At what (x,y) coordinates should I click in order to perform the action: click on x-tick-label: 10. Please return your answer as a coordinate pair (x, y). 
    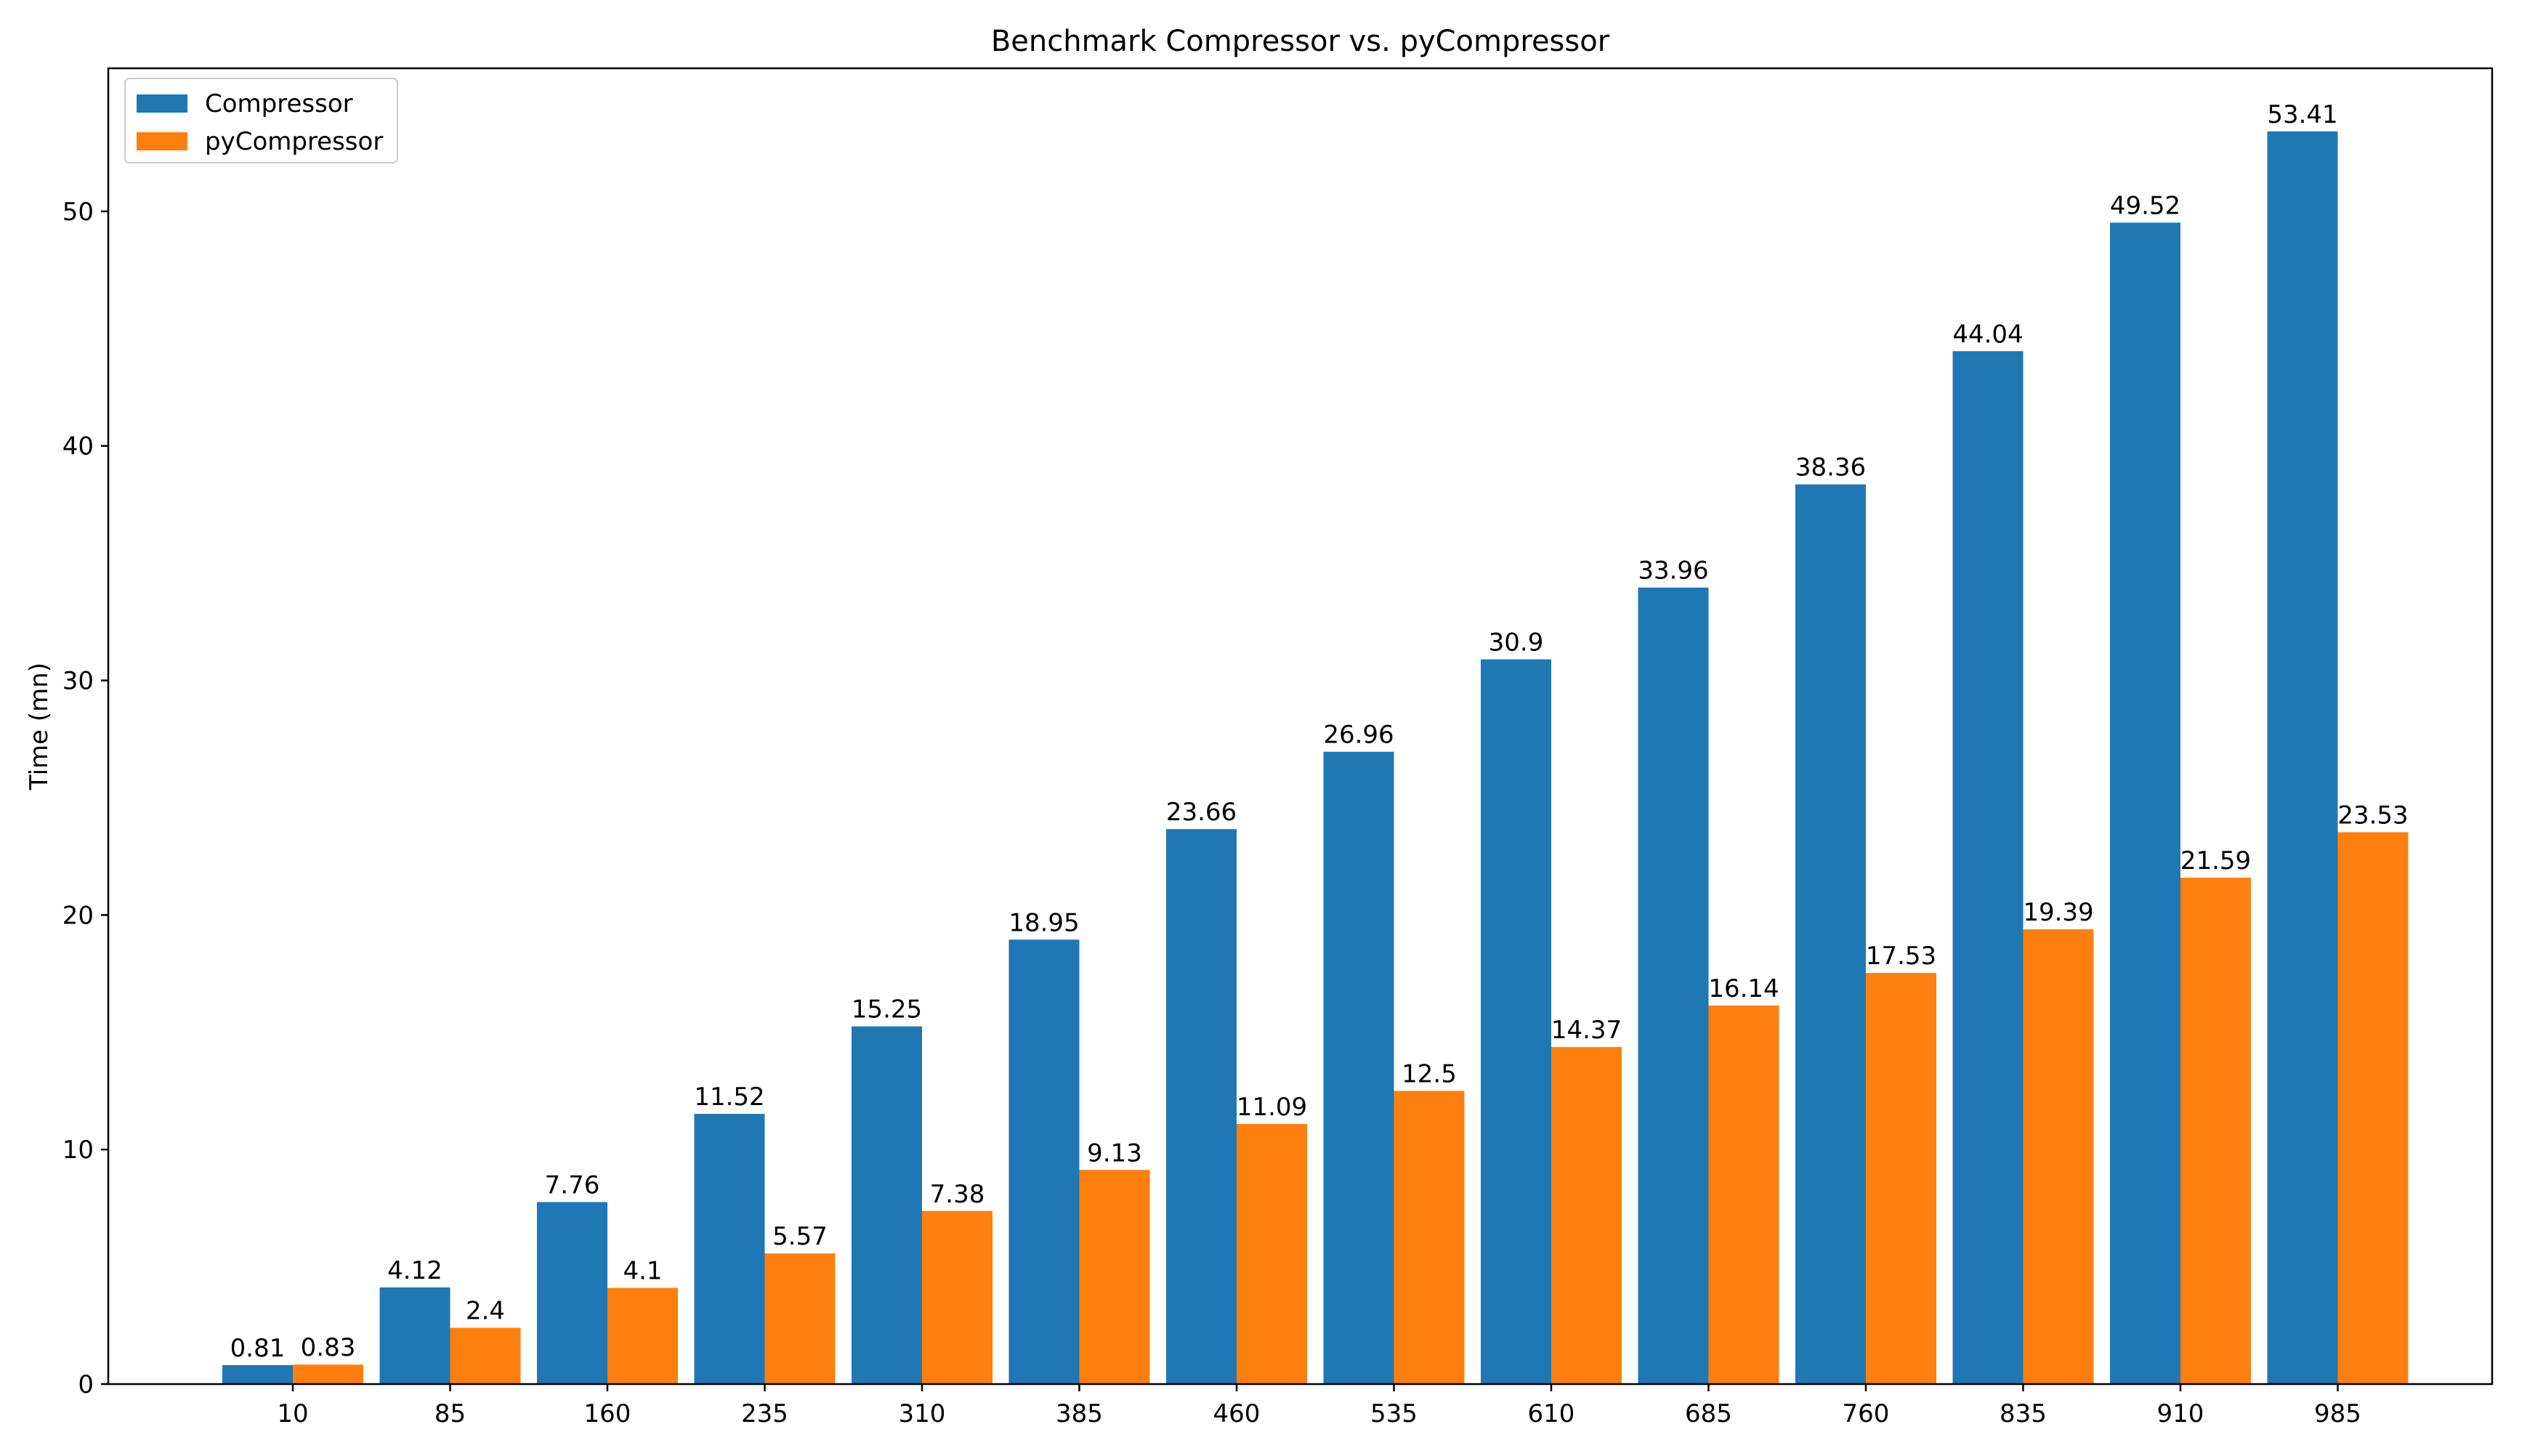
    Looking at the image, I should click on (292, 1413).